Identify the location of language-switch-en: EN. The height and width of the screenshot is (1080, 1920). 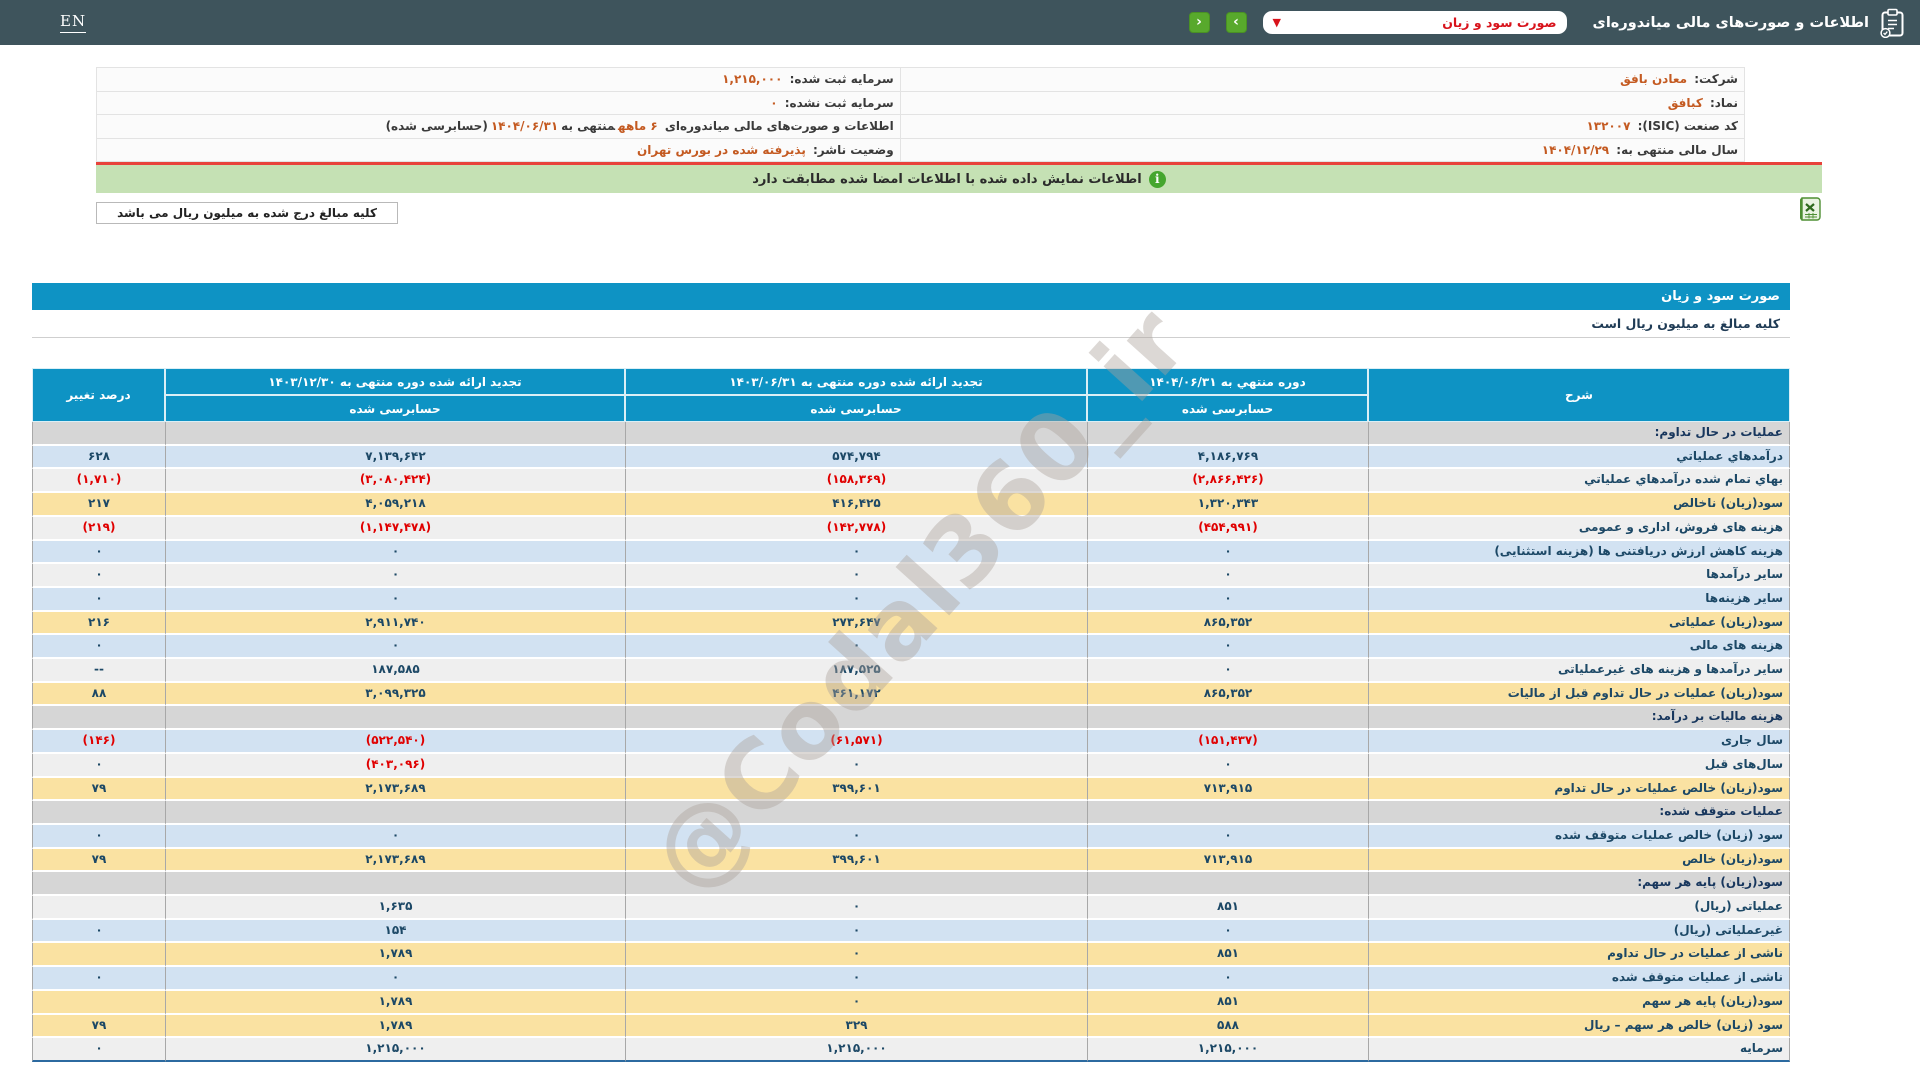
(73, 22).